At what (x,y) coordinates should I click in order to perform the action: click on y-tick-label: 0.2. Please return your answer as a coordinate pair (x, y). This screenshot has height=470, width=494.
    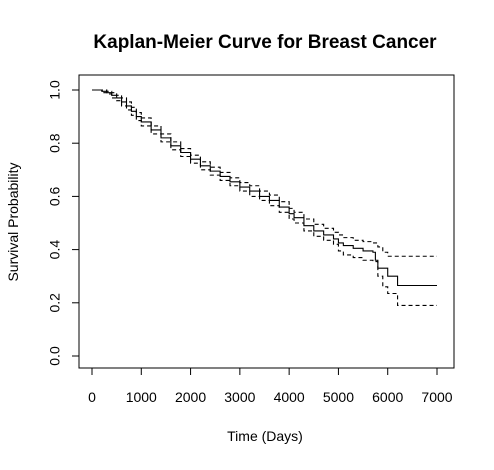
    Looking at the image, I should click on (55, 303).